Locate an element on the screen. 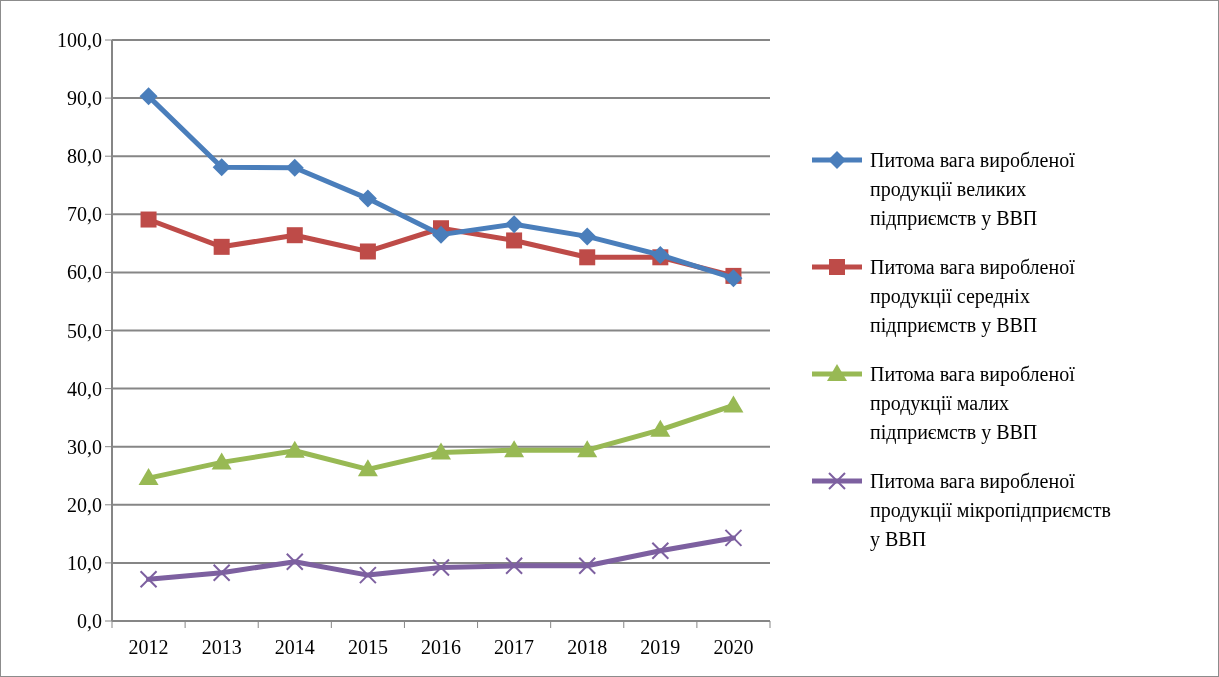 The image size is (1219, 677). y-tick-label: 100,0 is located at coordinates (79, 40).